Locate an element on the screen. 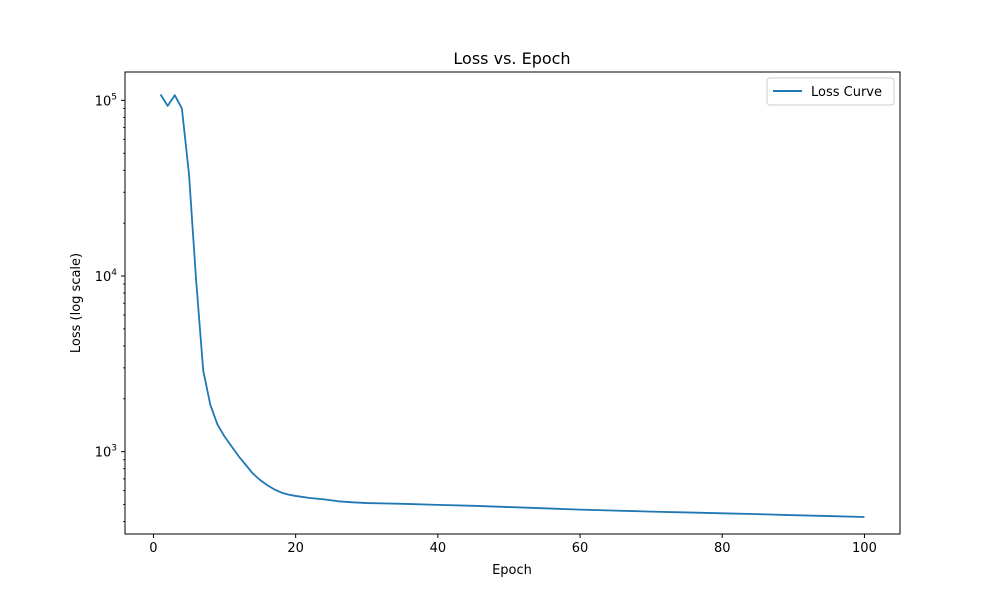 This screenshot has width=1000, height=604. x-tick-label: 40 is located at coordinates (438, 548).